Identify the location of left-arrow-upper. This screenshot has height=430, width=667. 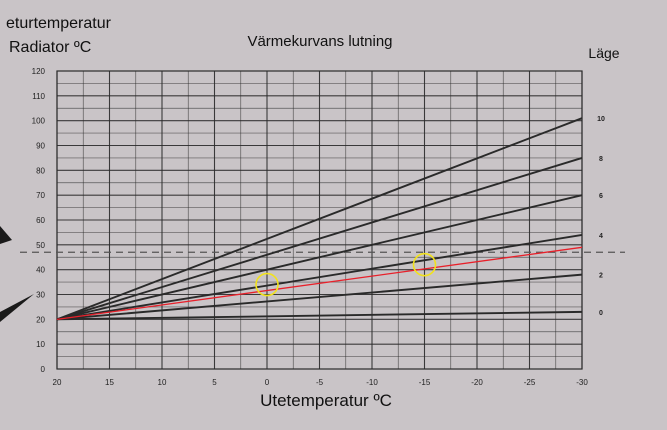
(6, 235).